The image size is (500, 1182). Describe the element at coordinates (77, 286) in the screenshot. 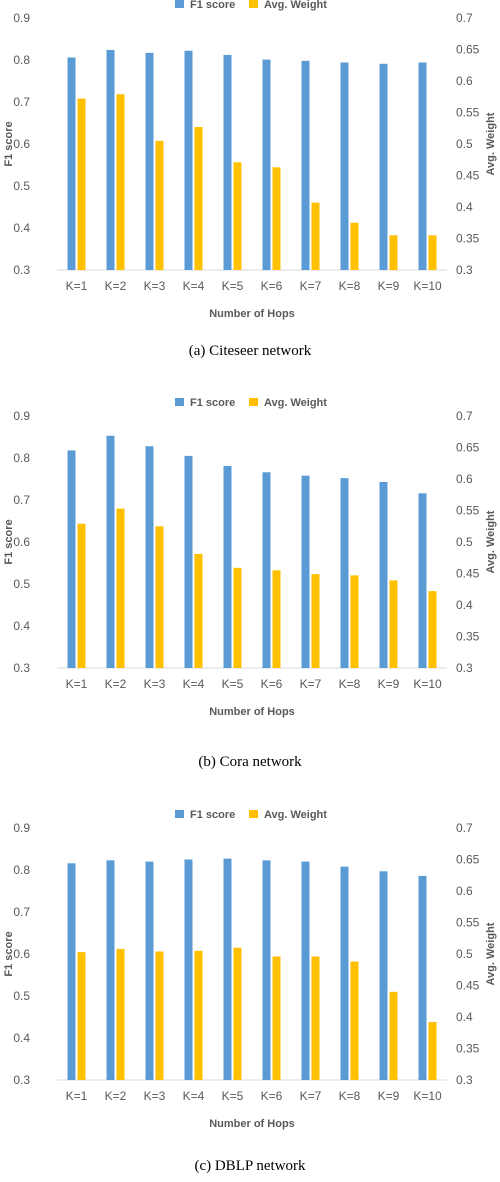

I see `x-tick-label: K=1` at that location.